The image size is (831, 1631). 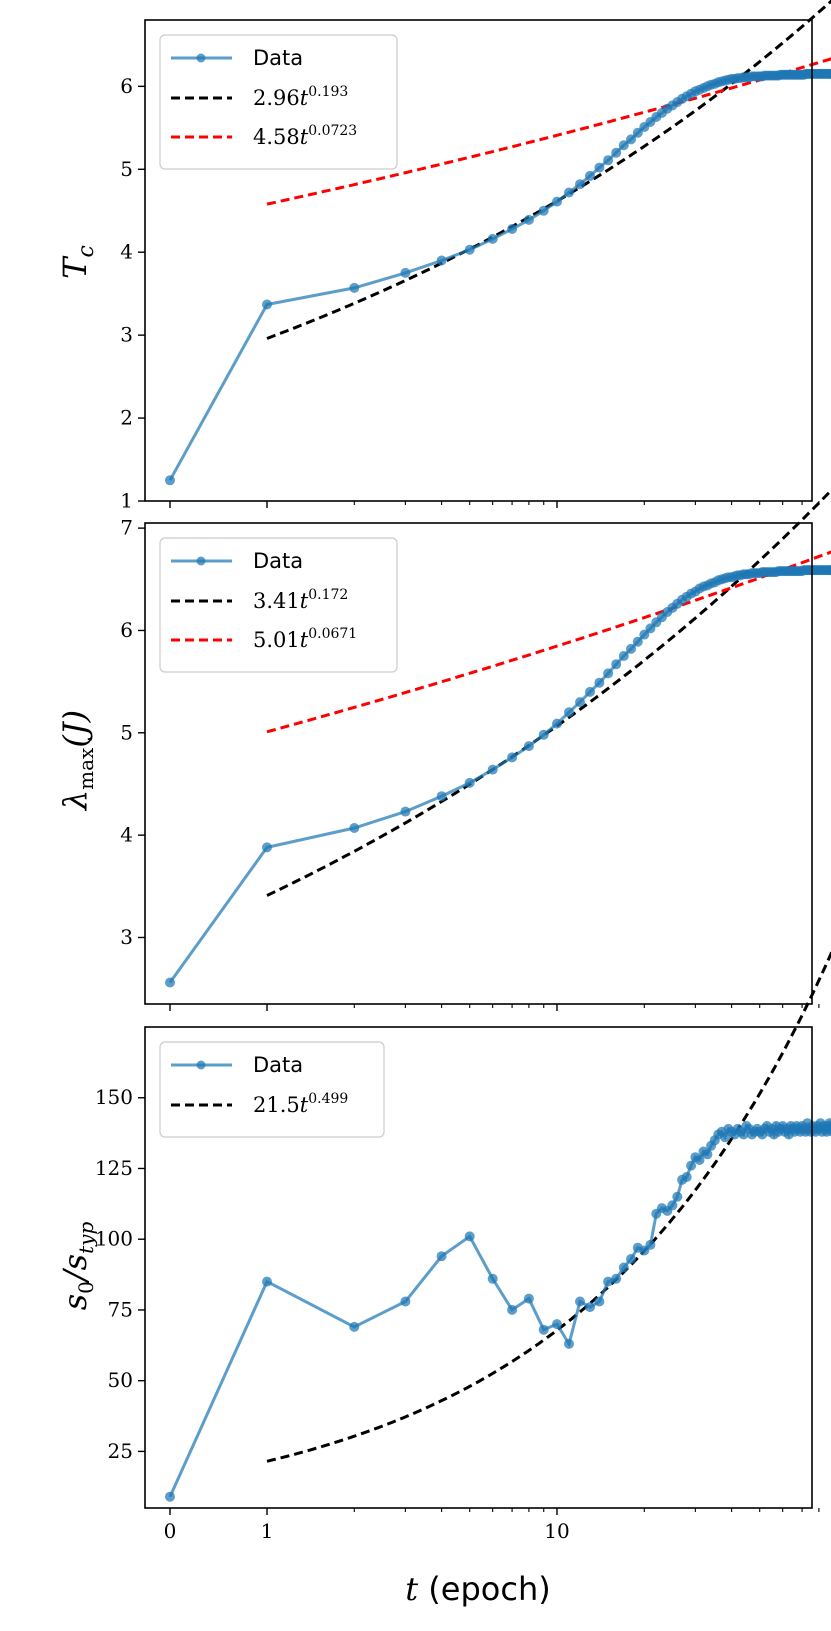 What do you see at coordinates (300, 1104) in the screenshot?
I see `legend-label-fit: 21.5t0.499` at bounding box center [300, 1104].